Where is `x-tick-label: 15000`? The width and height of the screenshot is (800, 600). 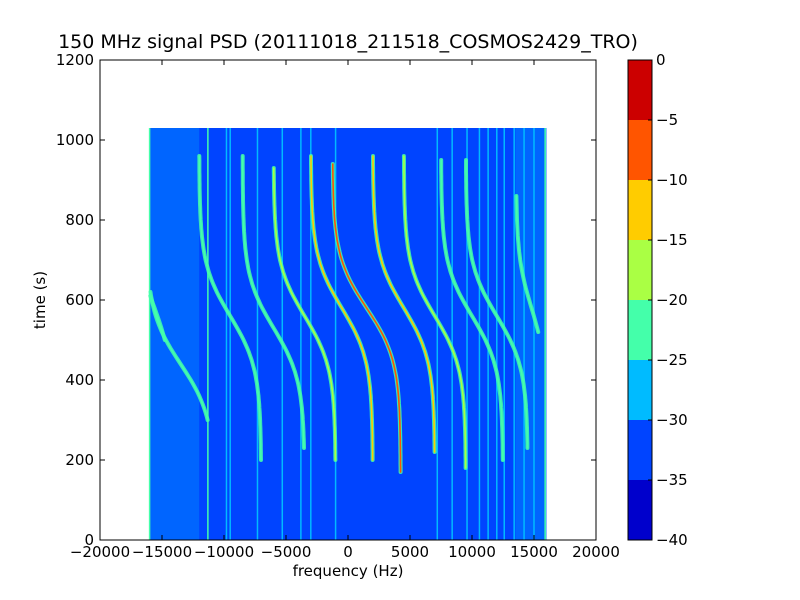 x-tick-label: 15000 is located at coordinates (534, 552).